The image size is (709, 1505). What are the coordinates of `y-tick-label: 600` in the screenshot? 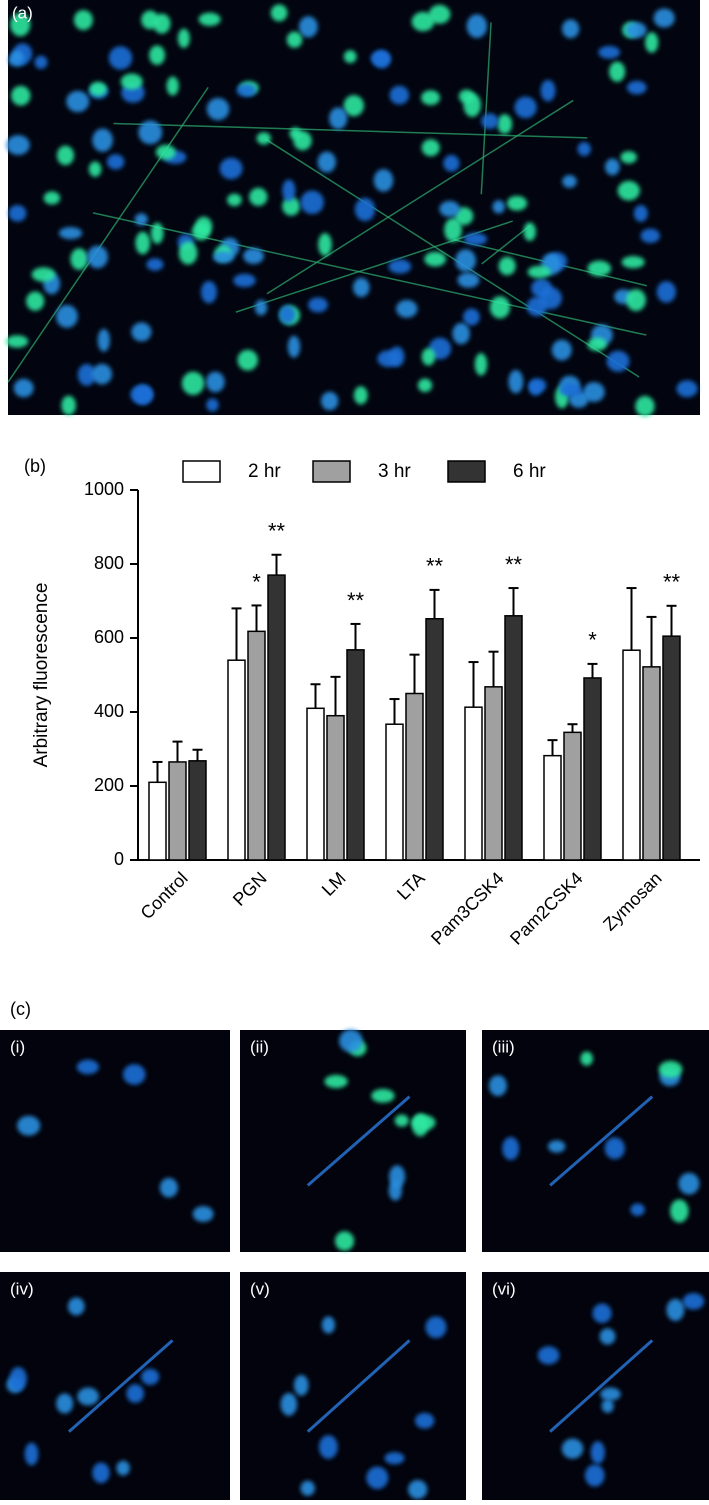 It's located at (109, 637).